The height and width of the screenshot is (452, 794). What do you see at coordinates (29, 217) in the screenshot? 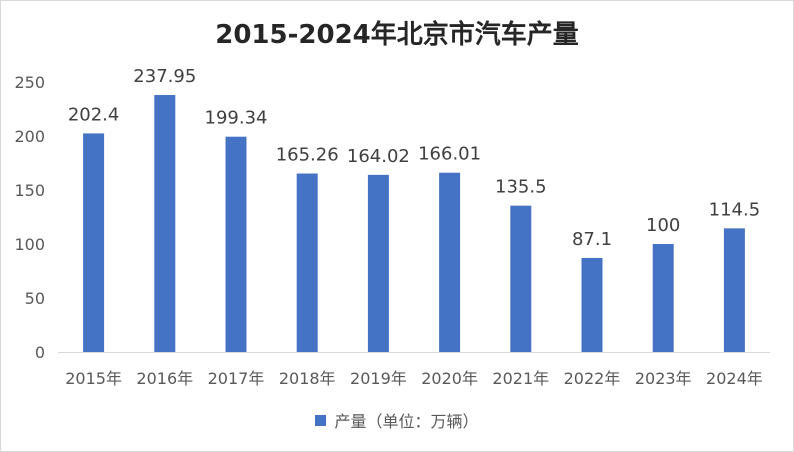
I see `y-axis: 0 50 100 150 200 250` at bounding box center [29, 217].